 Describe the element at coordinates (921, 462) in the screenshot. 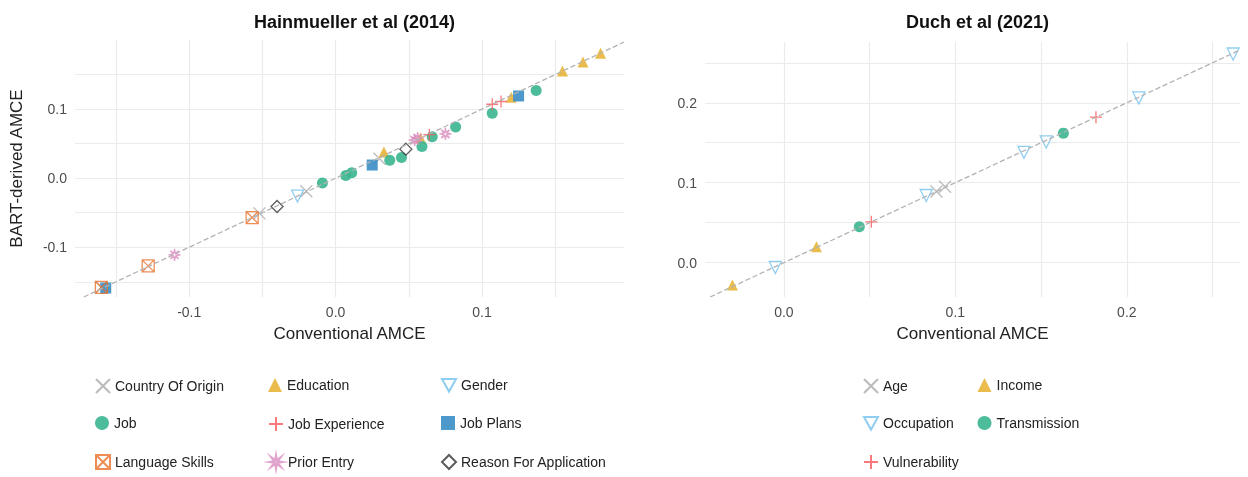

I see `legend-label: Vulnerability` at that location.